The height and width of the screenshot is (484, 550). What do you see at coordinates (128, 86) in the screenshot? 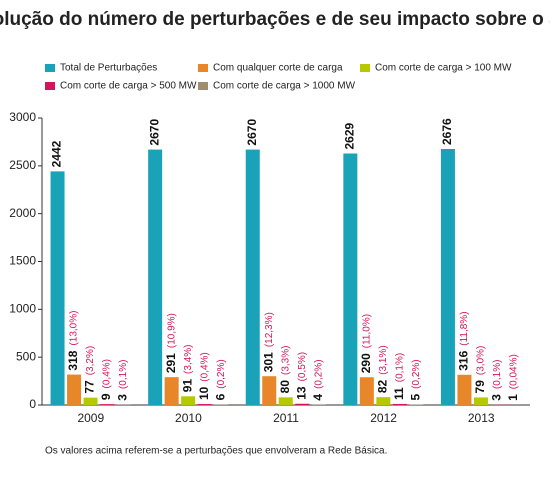
I see `legend-label: Com corte de carga > 500 MW` at bounding box center [128, 86].